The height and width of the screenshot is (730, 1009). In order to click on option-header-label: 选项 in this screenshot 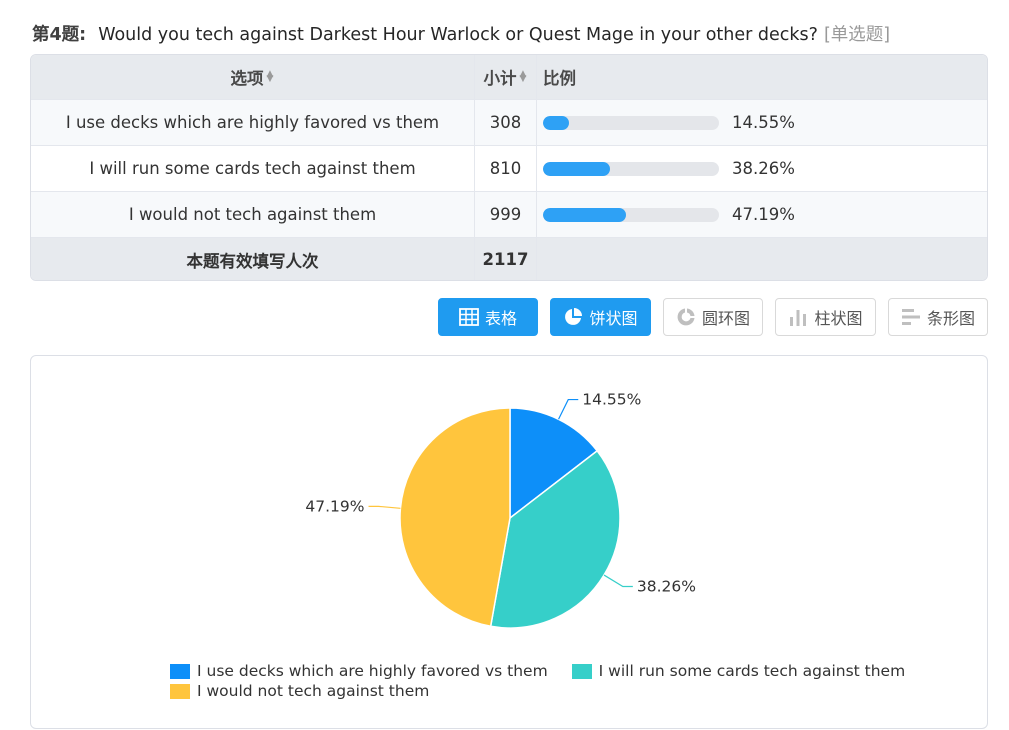, I will do `click(247, 78)`.